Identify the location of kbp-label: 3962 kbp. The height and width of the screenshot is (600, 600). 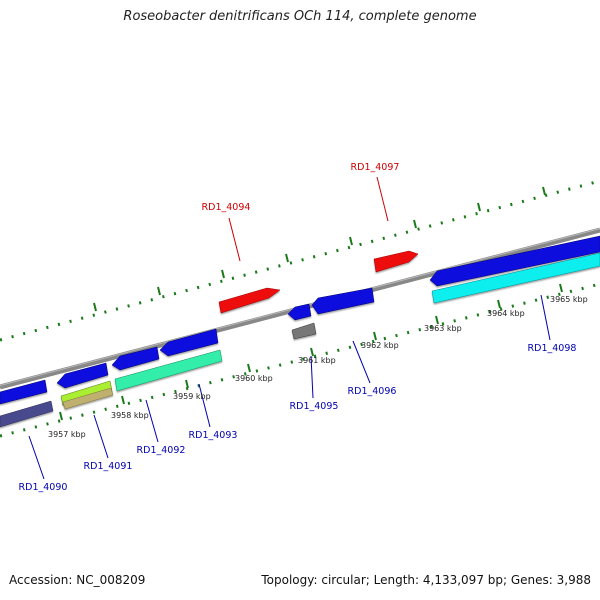
(380, 345).